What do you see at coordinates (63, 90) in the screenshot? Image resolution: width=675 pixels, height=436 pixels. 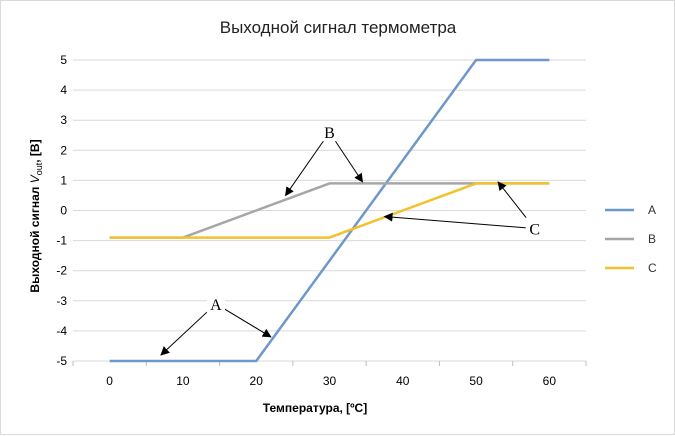 I see `y-tick-label: 4` at bounding box center [63, 90].